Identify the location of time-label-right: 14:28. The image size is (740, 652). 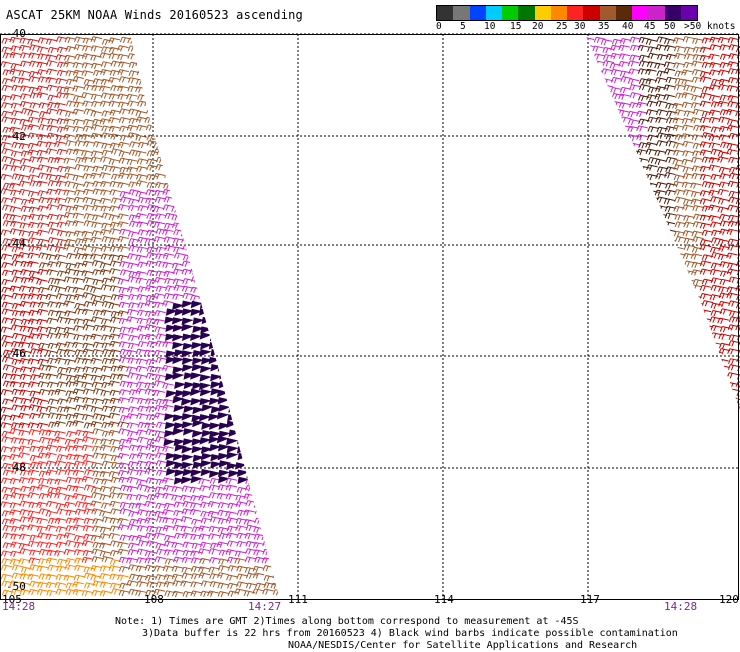
(681, 606).